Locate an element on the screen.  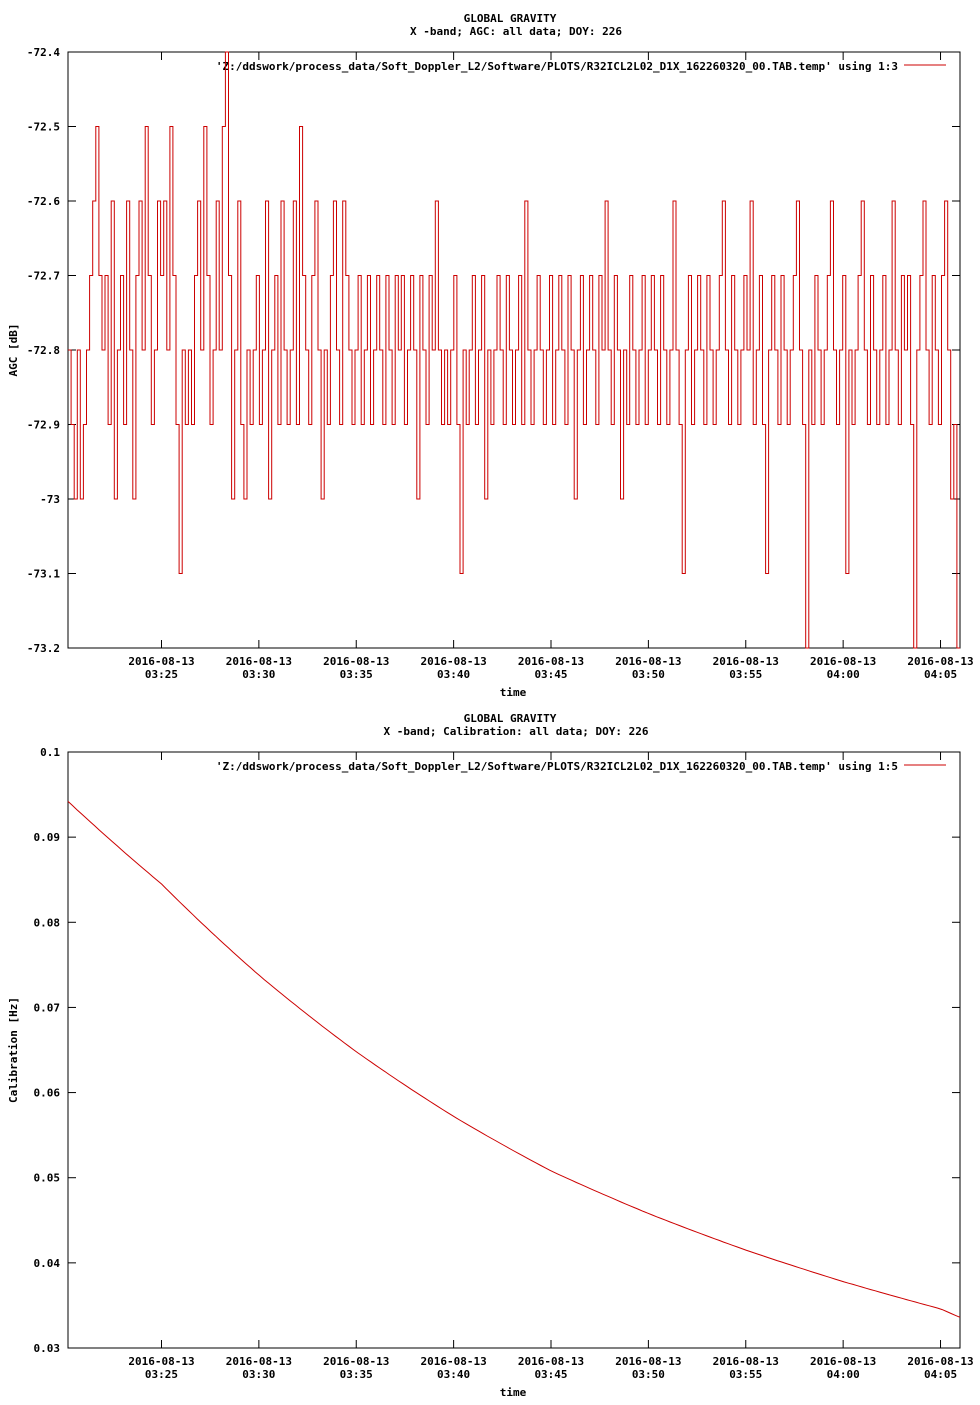
chart-title-line2: X -band; AGC: all data; DOY: 226 is located at coordinates (516, 31).